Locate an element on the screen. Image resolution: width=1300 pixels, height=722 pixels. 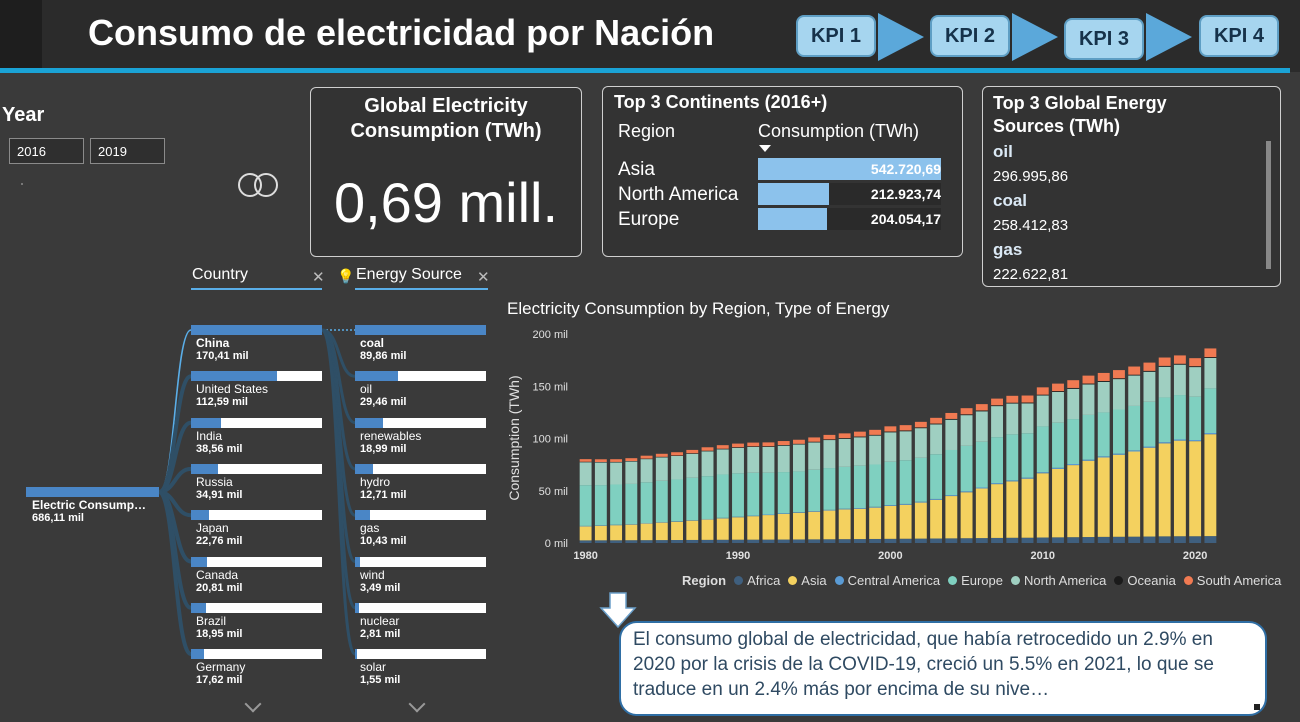
tree-level-energy-source: Energy Source is located at coordinates (409, 274).